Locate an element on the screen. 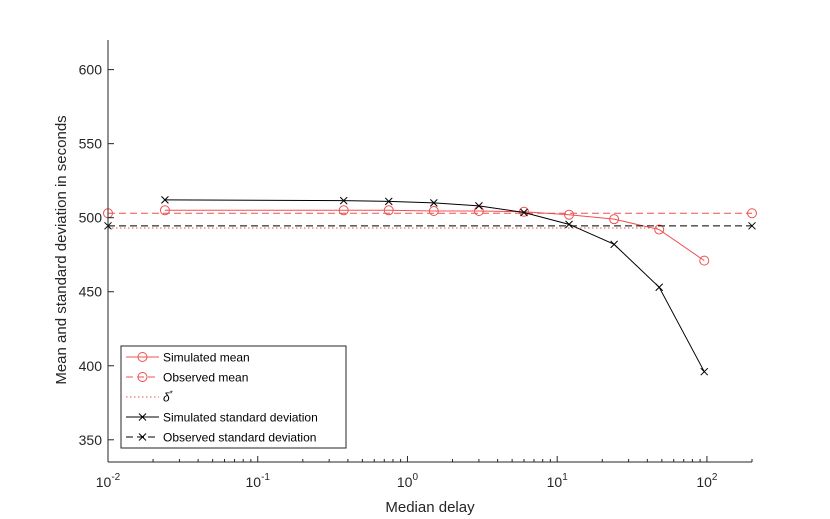  y-tick-label: 550 is located at coordinates (91, 144).